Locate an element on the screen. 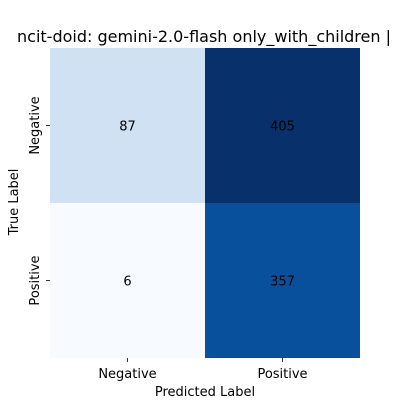 The image size is (400, 400). y-tick-label: Negative is located at coordinates (35, 125).